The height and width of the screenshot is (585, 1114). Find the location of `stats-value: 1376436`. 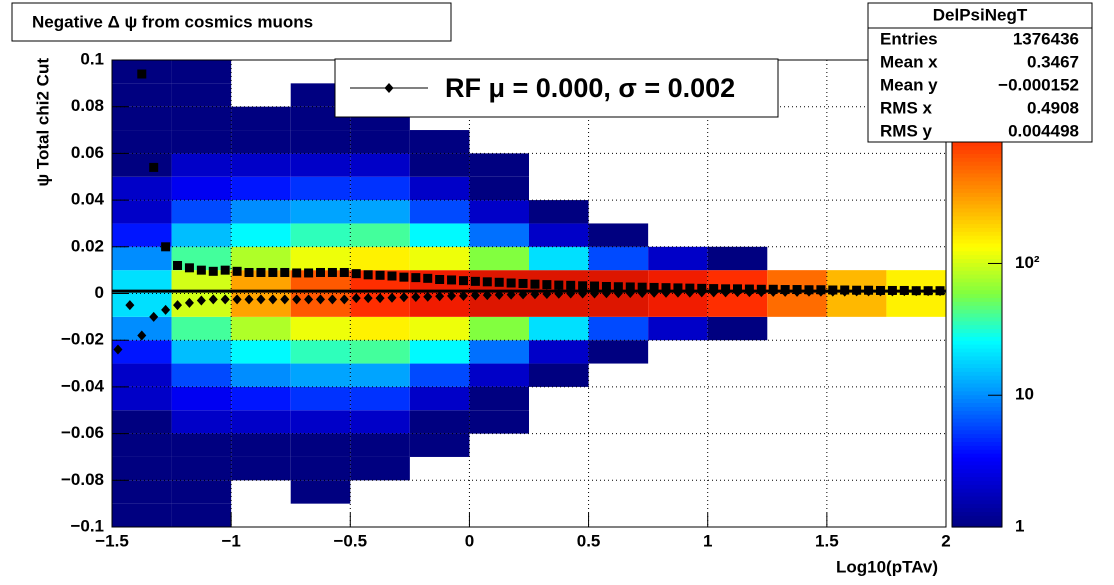

stats-value: 1376436 is located at coordinates (1046, 38).